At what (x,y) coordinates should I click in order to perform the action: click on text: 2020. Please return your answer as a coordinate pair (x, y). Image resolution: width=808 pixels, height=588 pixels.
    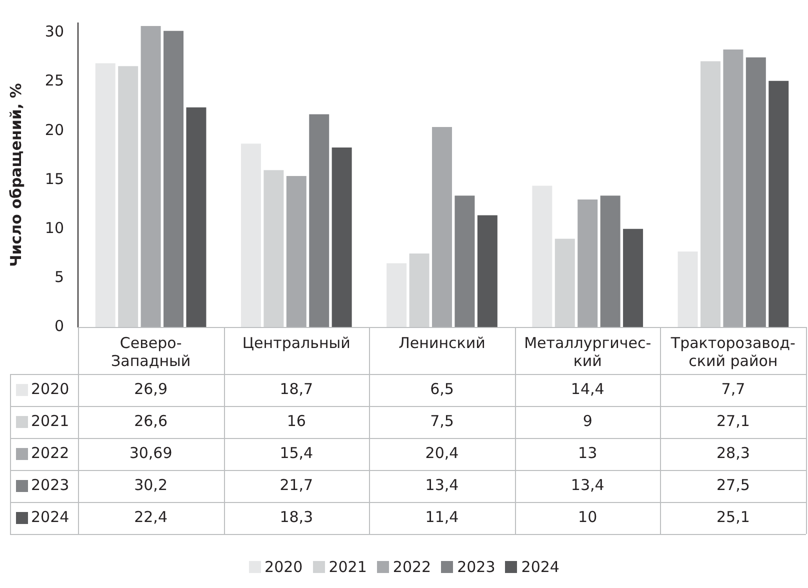
    Looking at the image, I should click on (283, 567).